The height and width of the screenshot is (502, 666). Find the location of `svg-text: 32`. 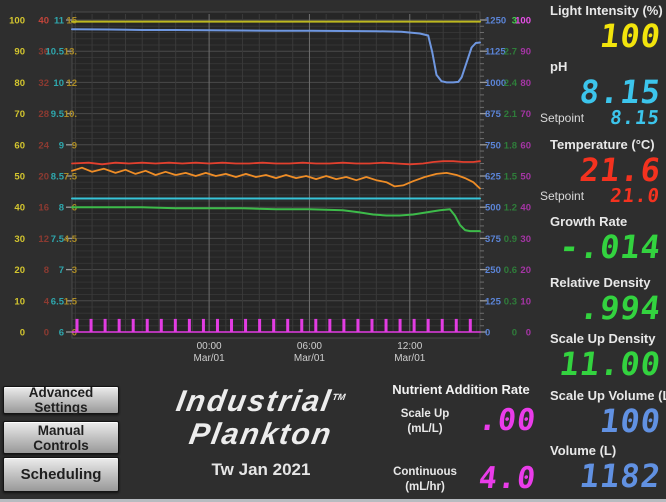

svg-text: 32 is located at coordinates (43, 83).